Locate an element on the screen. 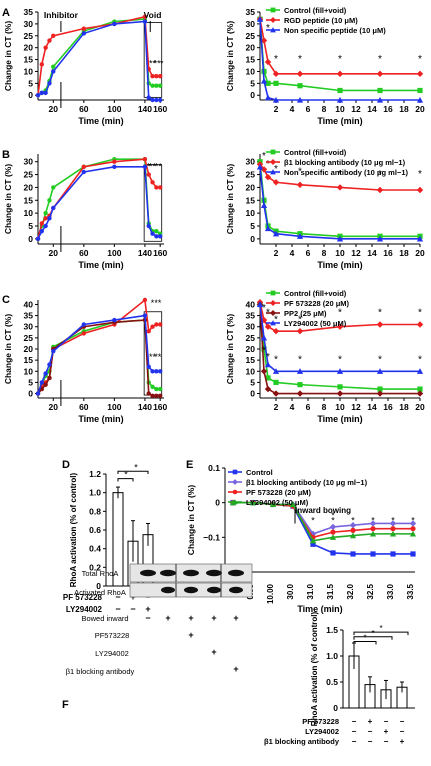  blot-condition-label: β1 blocking antibody is located at coordinates (100, 671).